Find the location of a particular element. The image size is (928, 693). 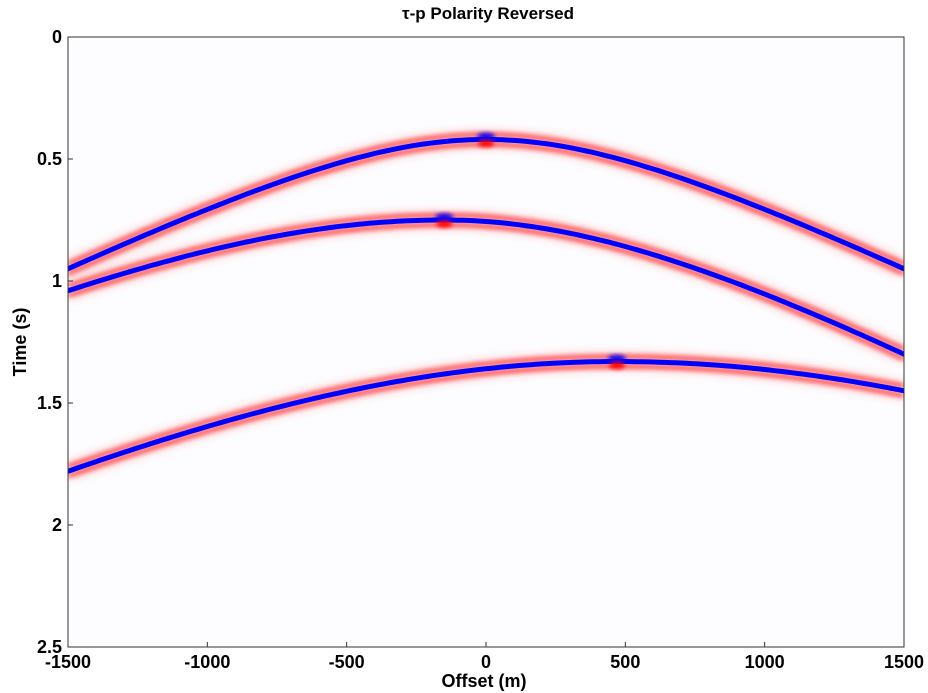

y-axis-title: Time (s) is located at coordinates (20, 342).